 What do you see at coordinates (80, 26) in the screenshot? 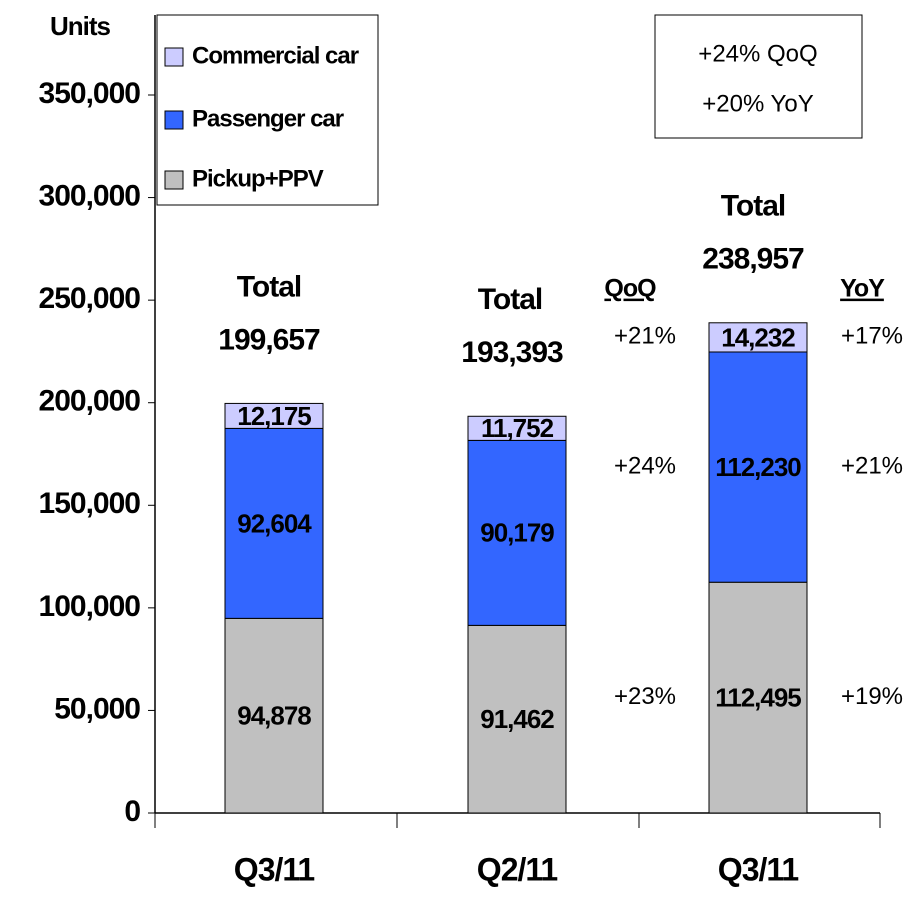
I see `y-axis-label: Units` at bounding box center [80, 26].